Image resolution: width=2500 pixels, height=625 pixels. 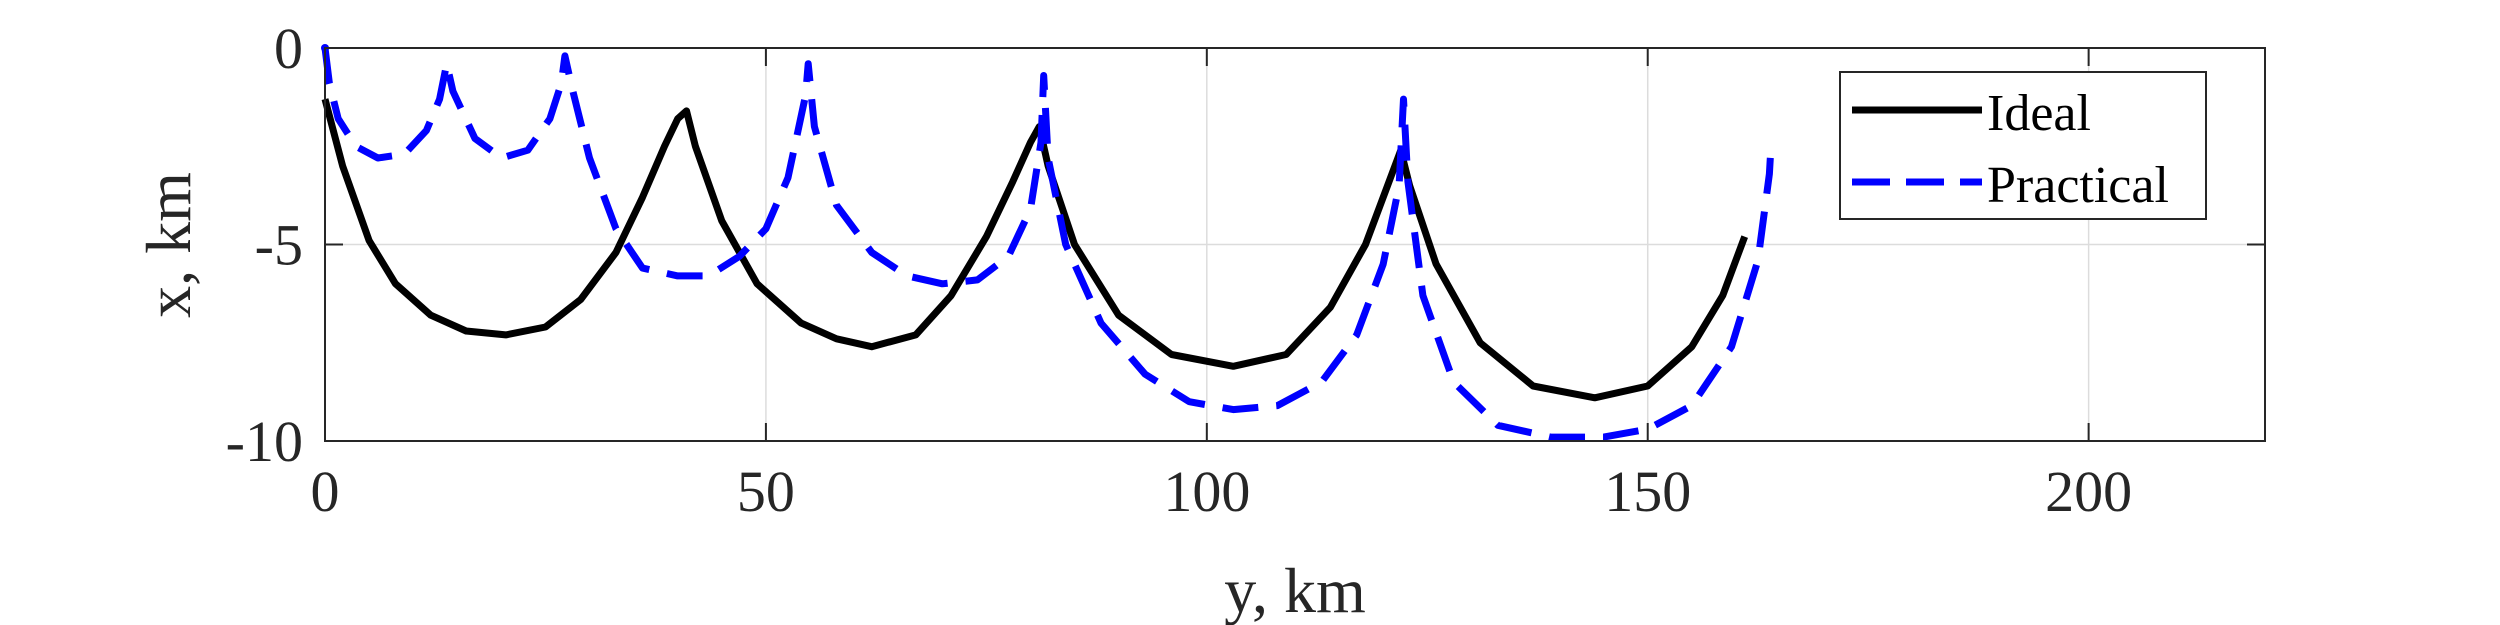 I want to click on y-tick-label: 0, so click(x=288, y=48).